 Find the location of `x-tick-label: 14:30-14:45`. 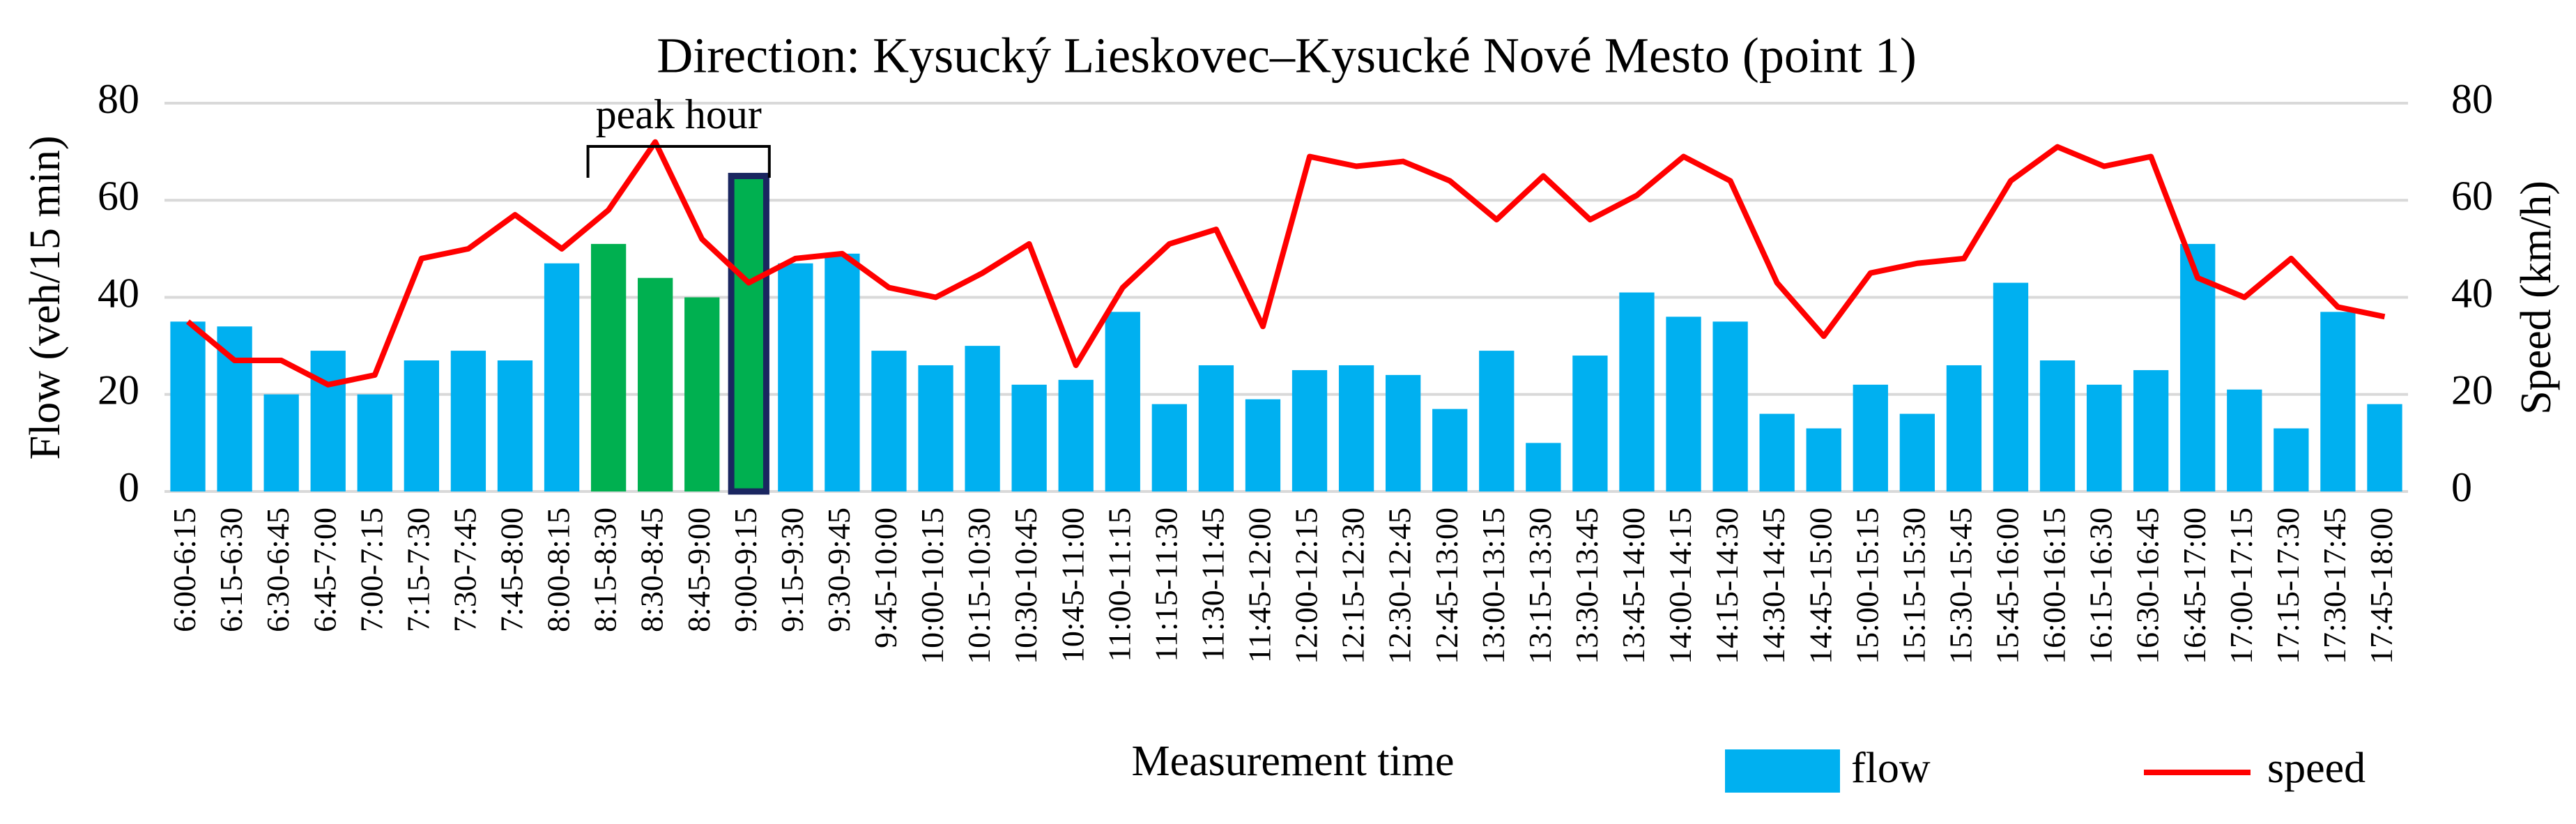

x-tick-label: 14:30-14:45 is located at coordinates (1773, 586).